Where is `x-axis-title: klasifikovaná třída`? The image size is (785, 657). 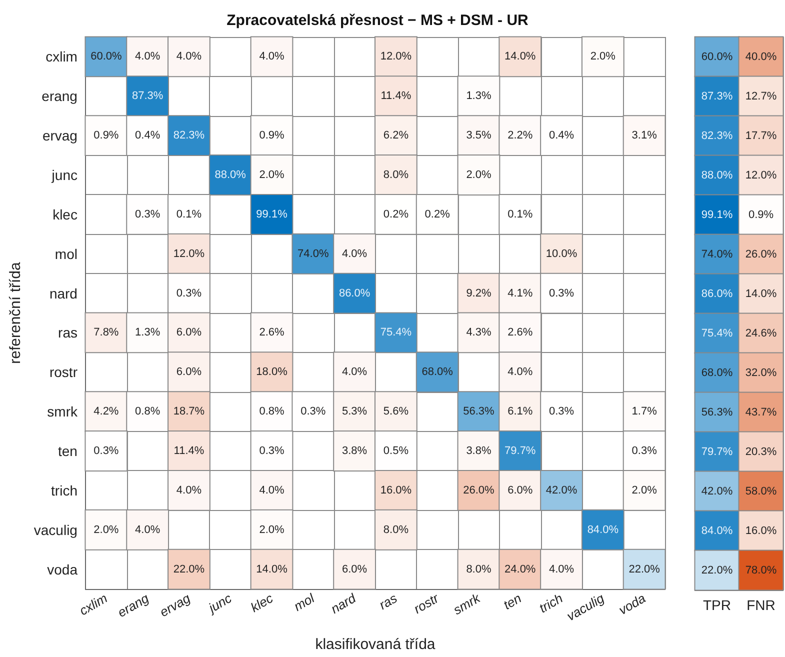
x-axis-title: klasifikovaná třída is located at coordinates (375, 644).